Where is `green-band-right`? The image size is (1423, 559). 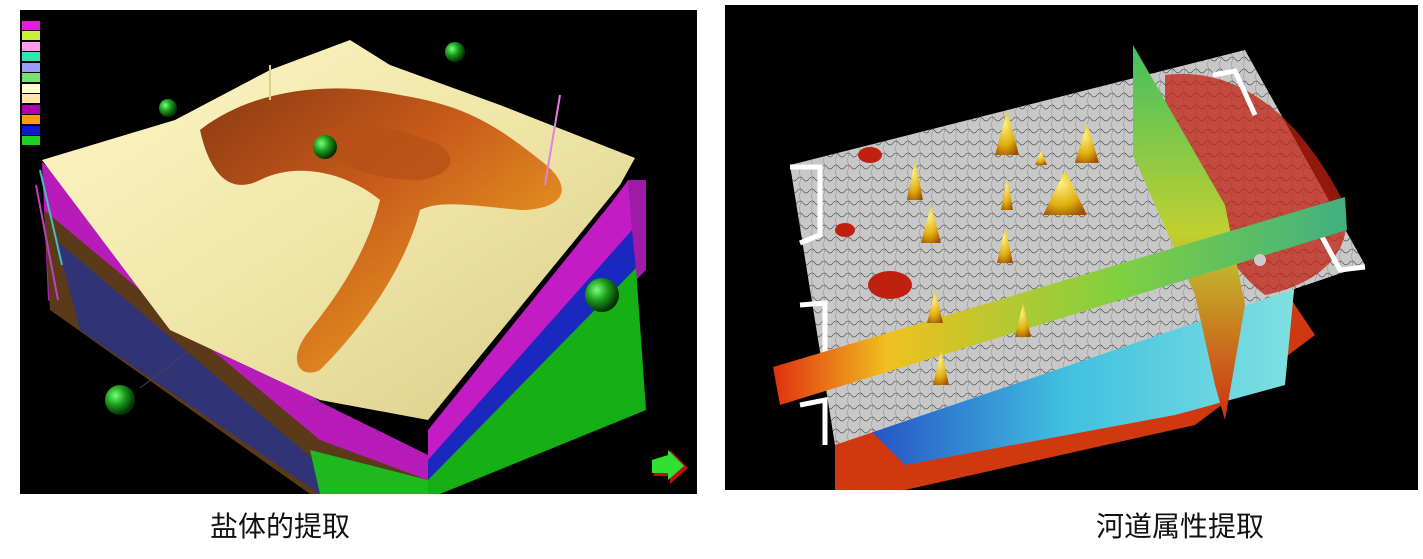
green-band-right is located at coordinates (537, 381).